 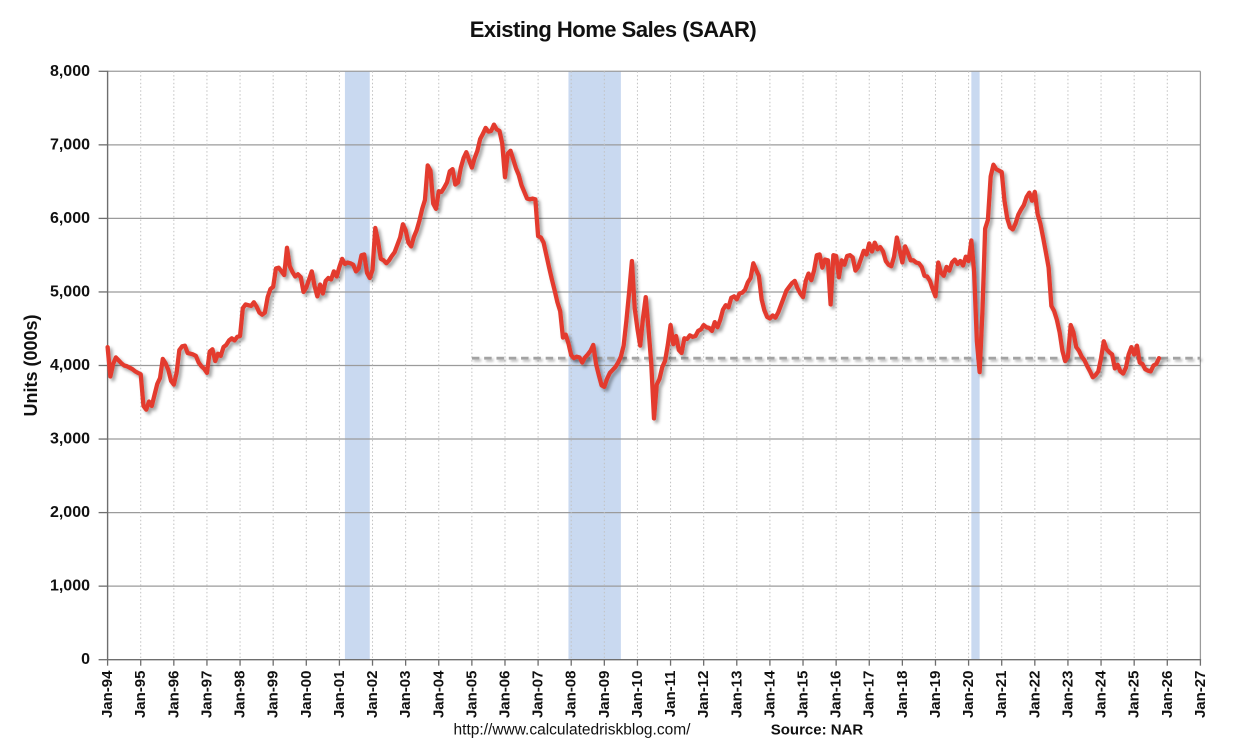 I want to click on x-tick-label: Jan-15, so click(x=803, y=695).